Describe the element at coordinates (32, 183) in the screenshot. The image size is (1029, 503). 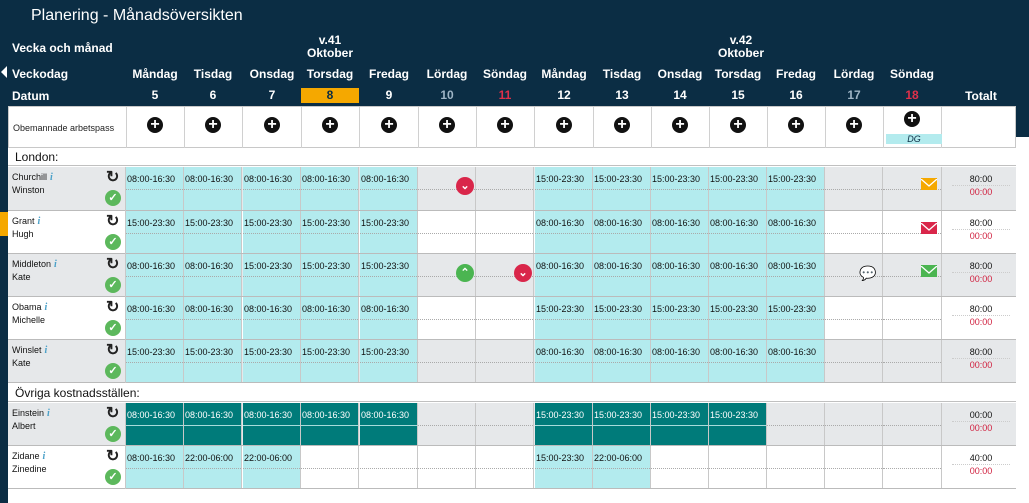
I see `employee-name: Churchill i Winston` at that location.